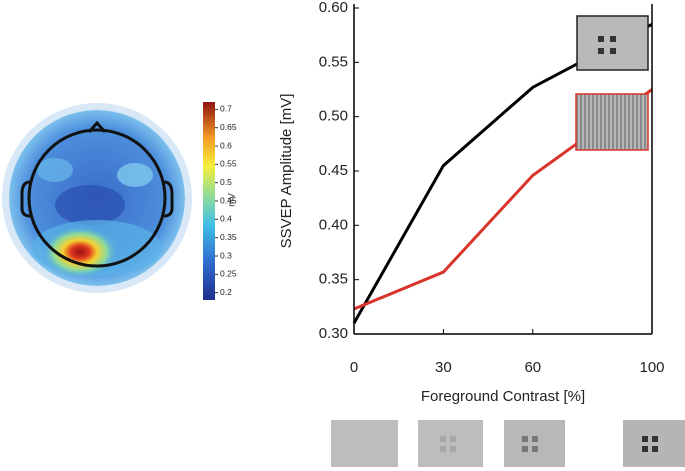 The image size is (685, 471). What do you see at coordinates (503, 396) in the screenshot?
I see `x-axis-title: Foreground Contrast [%]` at bounding box center [503, 396].